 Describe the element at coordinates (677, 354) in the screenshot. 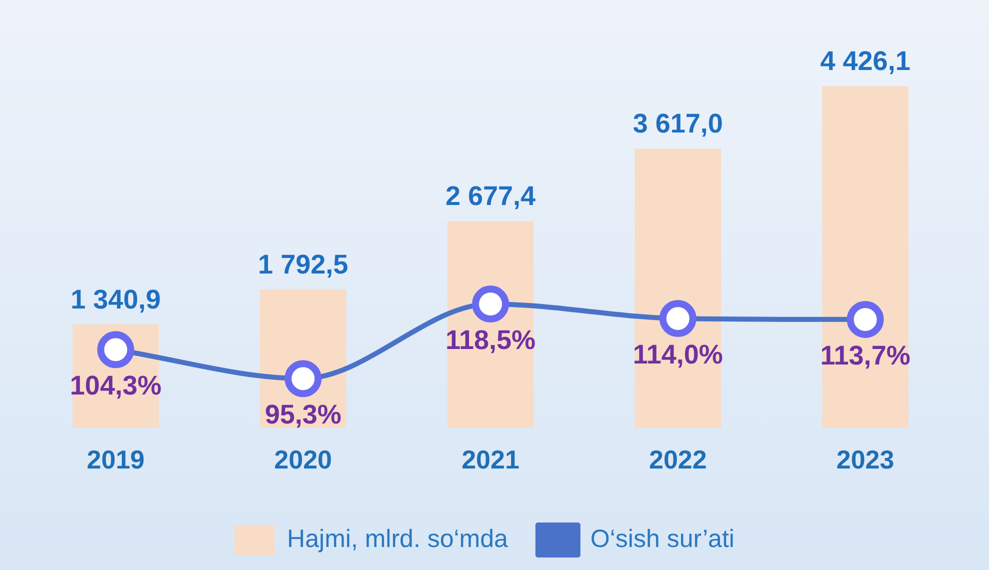

I see `data-label: 114,0%` at that location.